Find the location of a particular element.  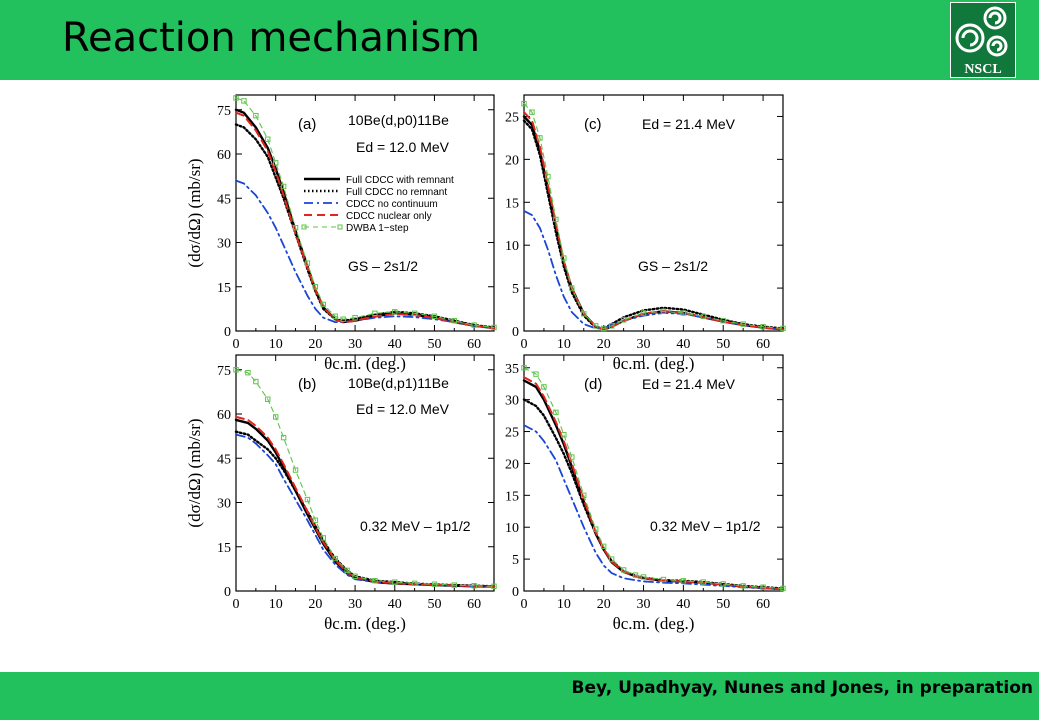

panel-label: (b) is located at coordinates (307, 384).